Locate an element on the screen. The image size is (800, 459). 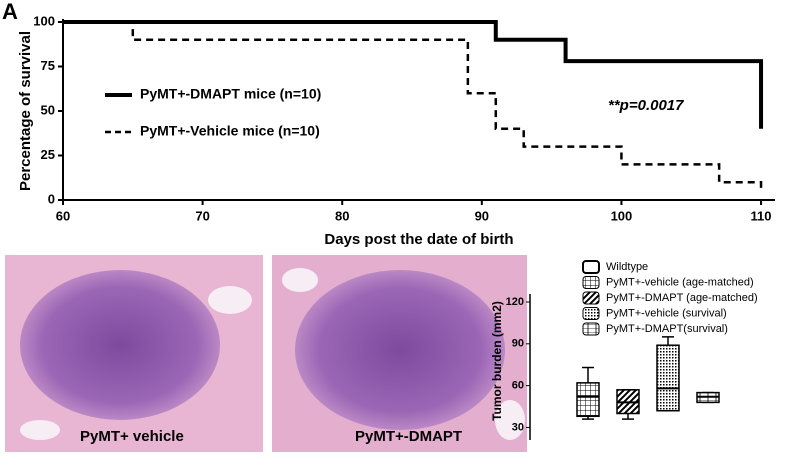
legend-label: PyMT+-DMAPT(survival) is located at coordinates (667, 329).